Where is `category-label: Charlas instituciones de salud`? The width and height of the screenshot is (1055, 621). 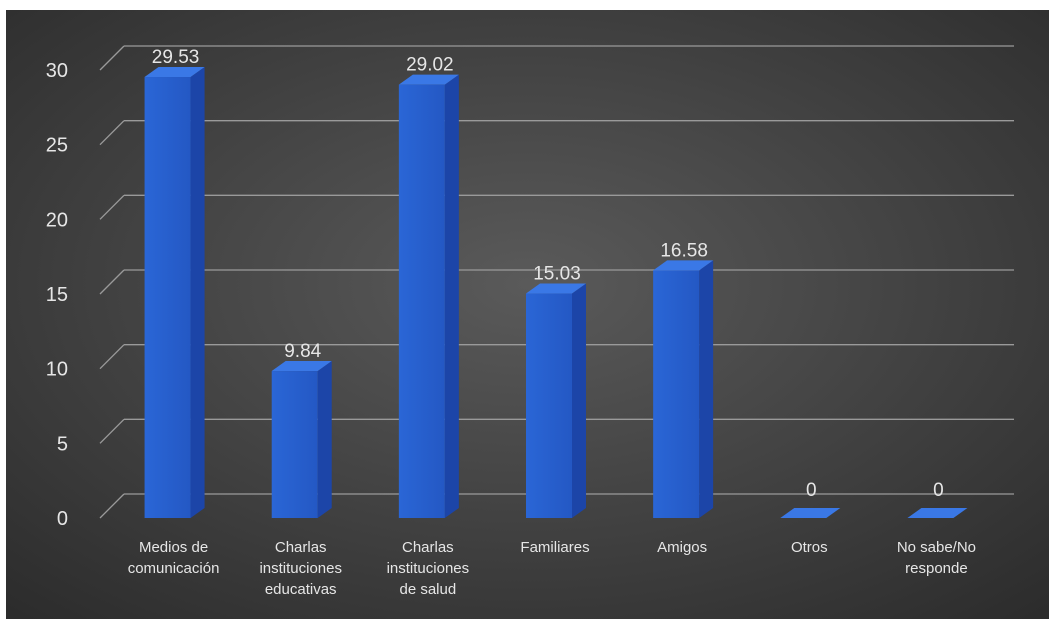 category-label: Charlas instituciones de salud is located at coordinates (428, 568).